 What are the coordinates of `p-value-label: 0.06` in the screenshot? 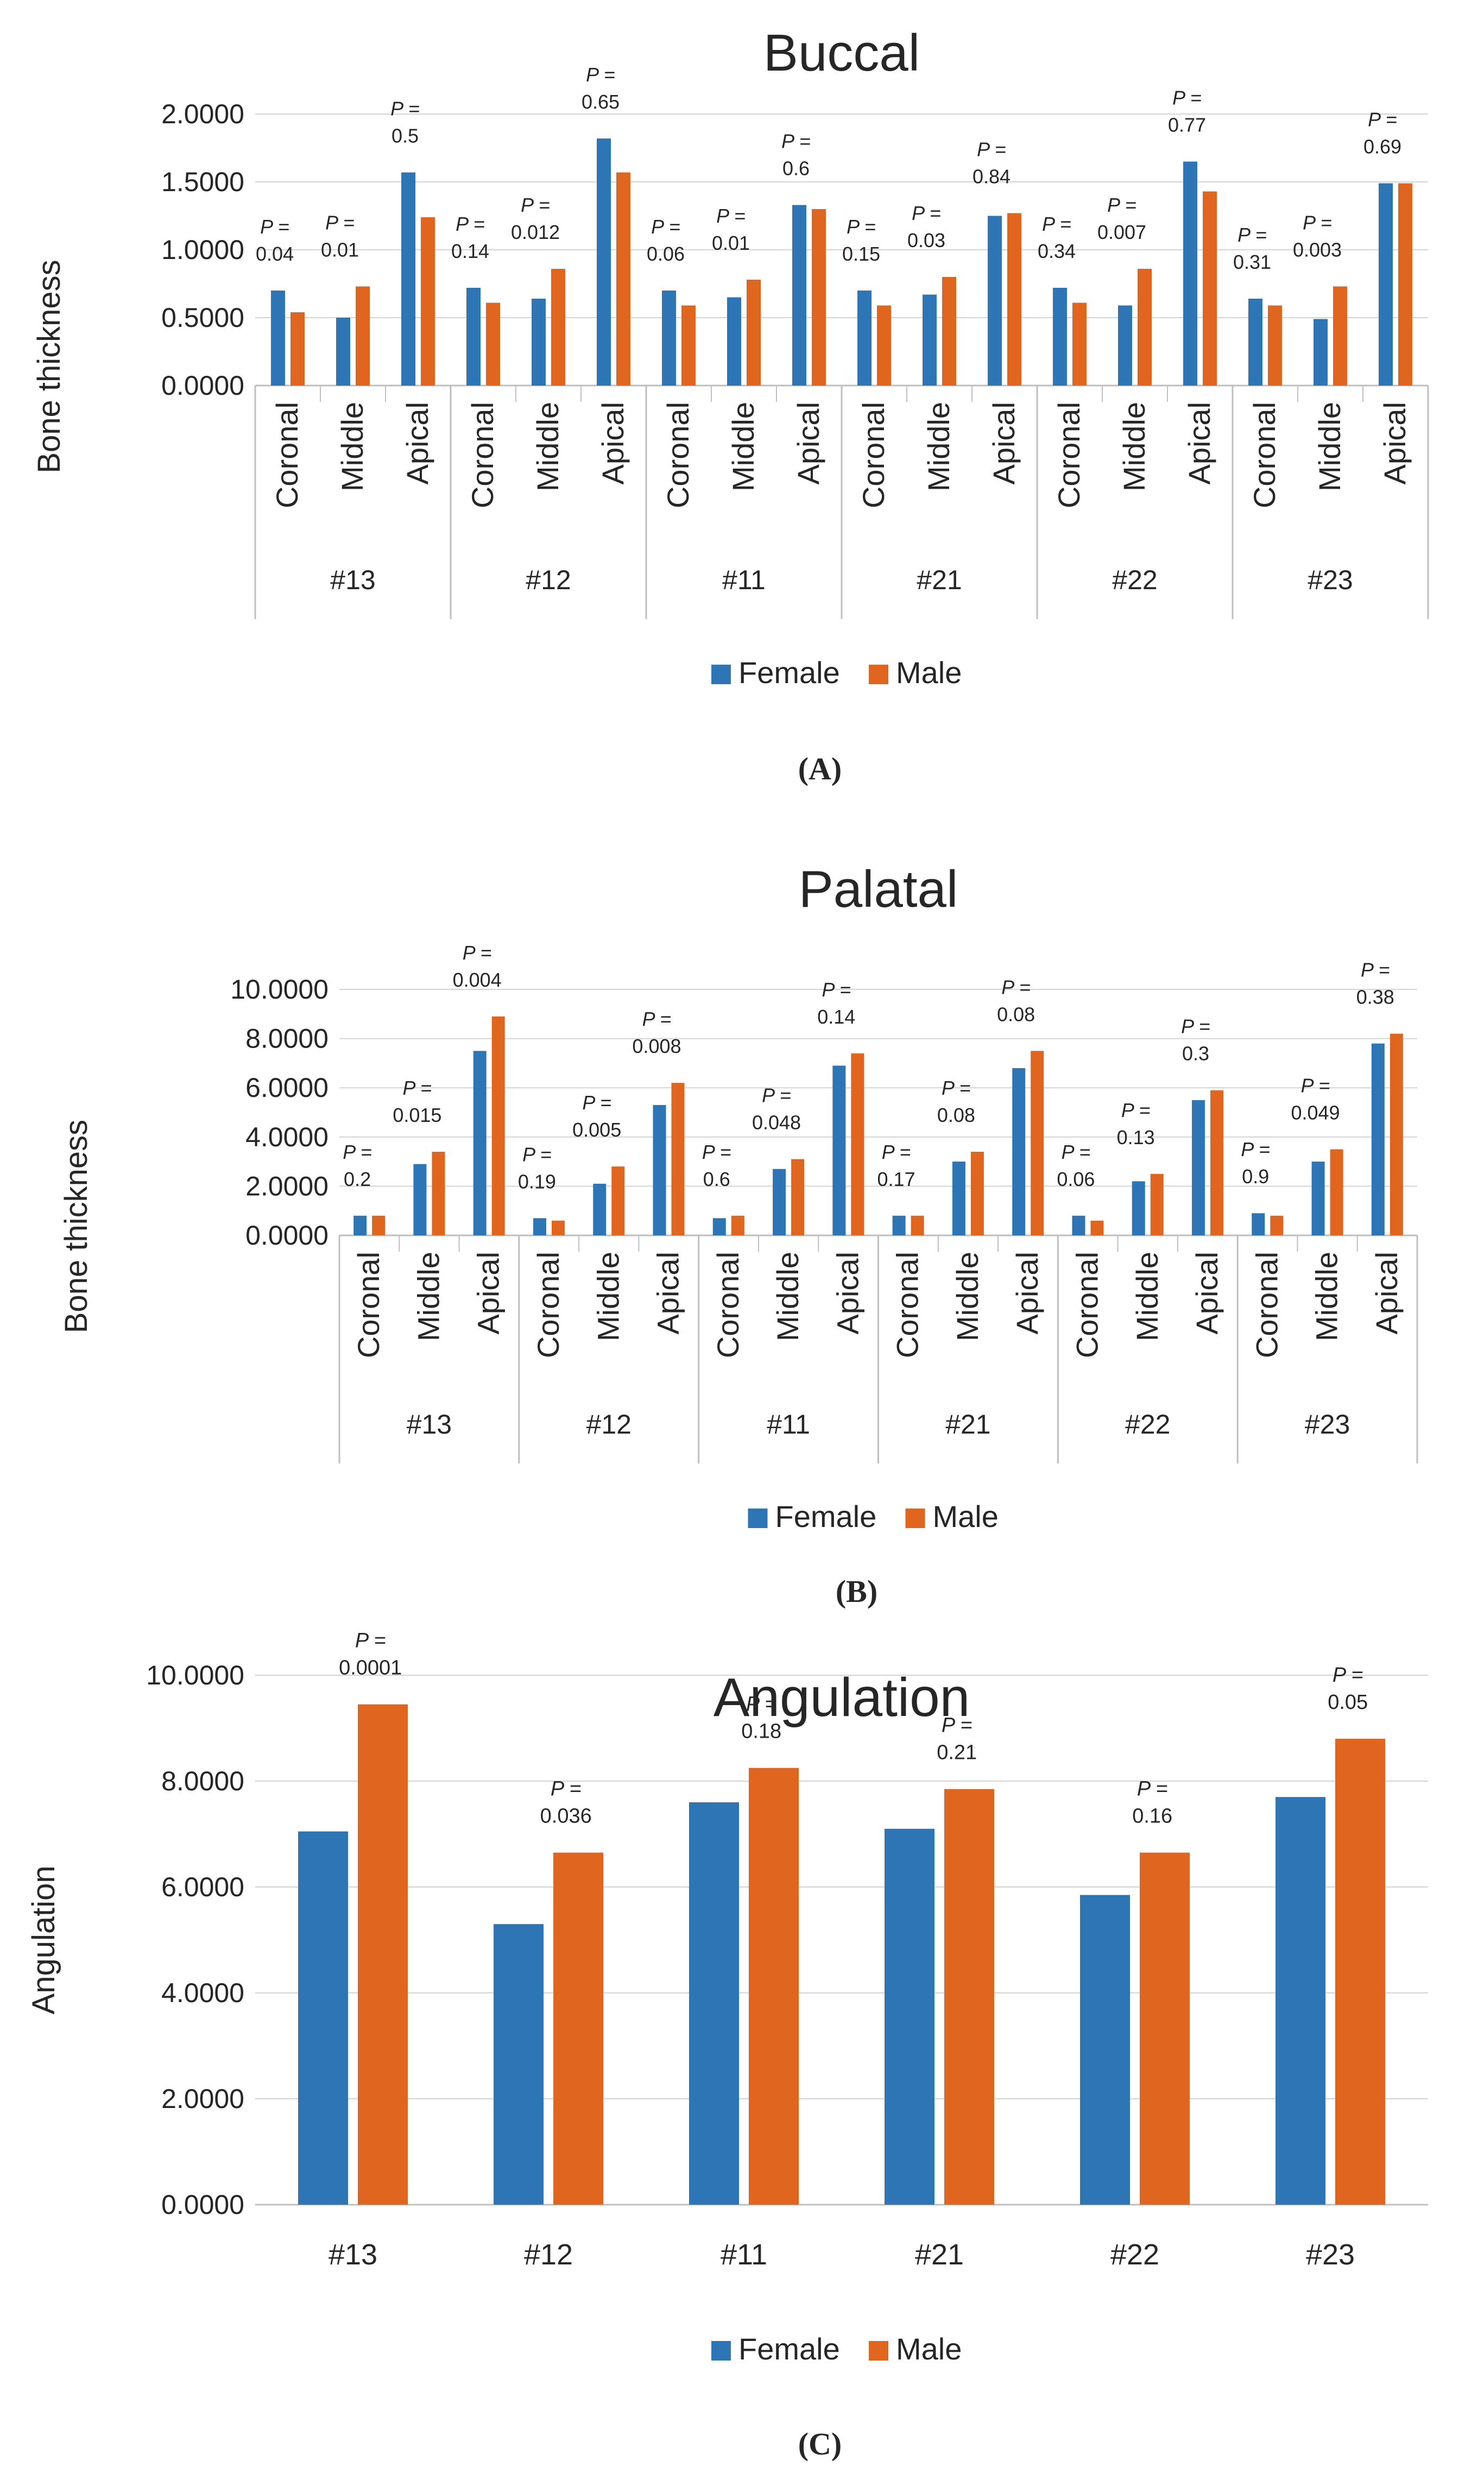 It's located at (1076, 1179).